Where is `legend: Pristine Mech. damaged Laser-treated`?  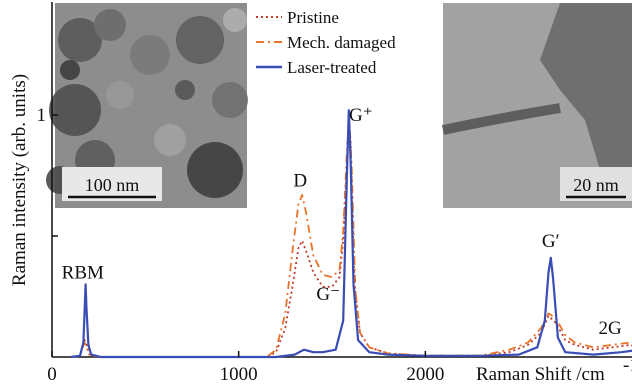
legend: Pristine Mech. damaged Laser-treated is located at coordinates (345, 55).